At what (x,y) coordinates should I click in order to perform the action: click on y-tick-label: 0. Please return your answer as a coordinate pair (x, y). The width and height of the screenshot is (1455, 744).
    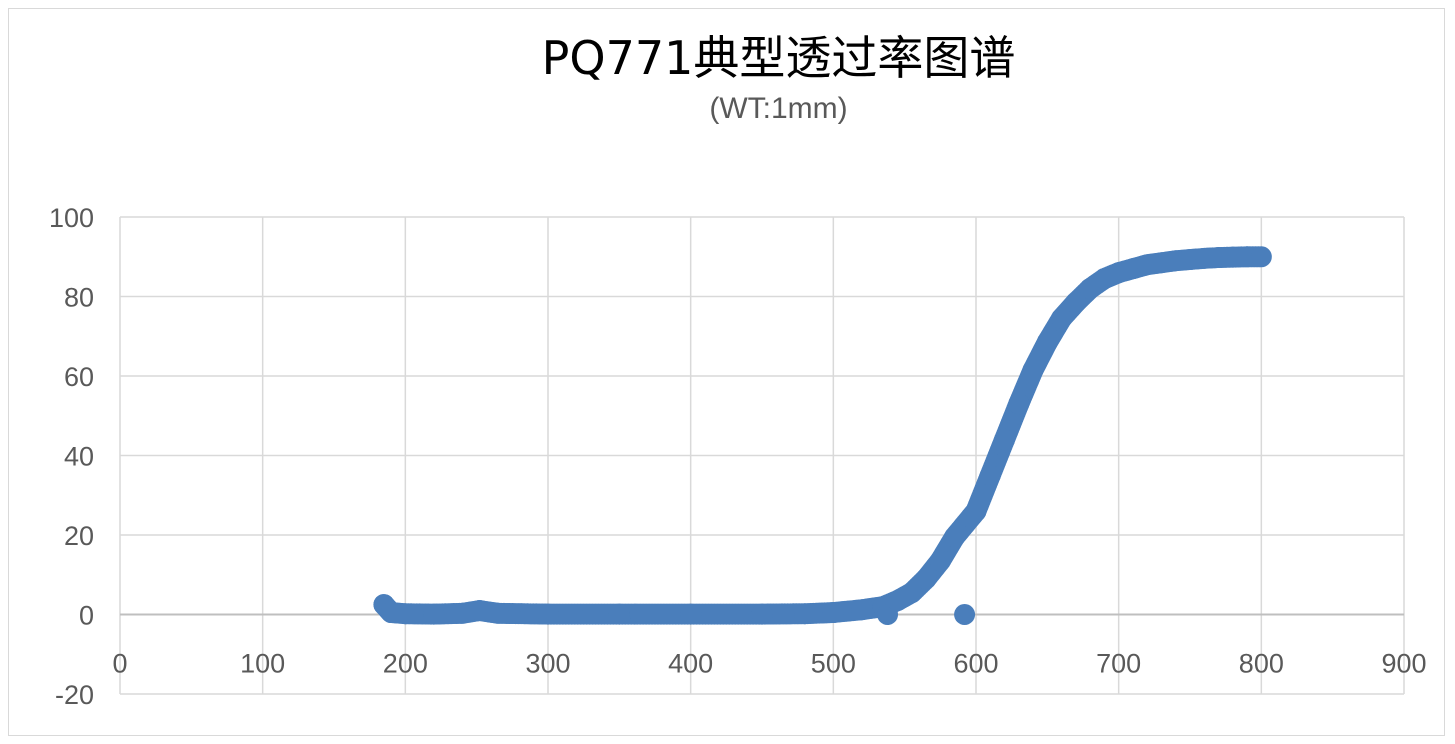
    Looking at the image, I should click on (86, 616).